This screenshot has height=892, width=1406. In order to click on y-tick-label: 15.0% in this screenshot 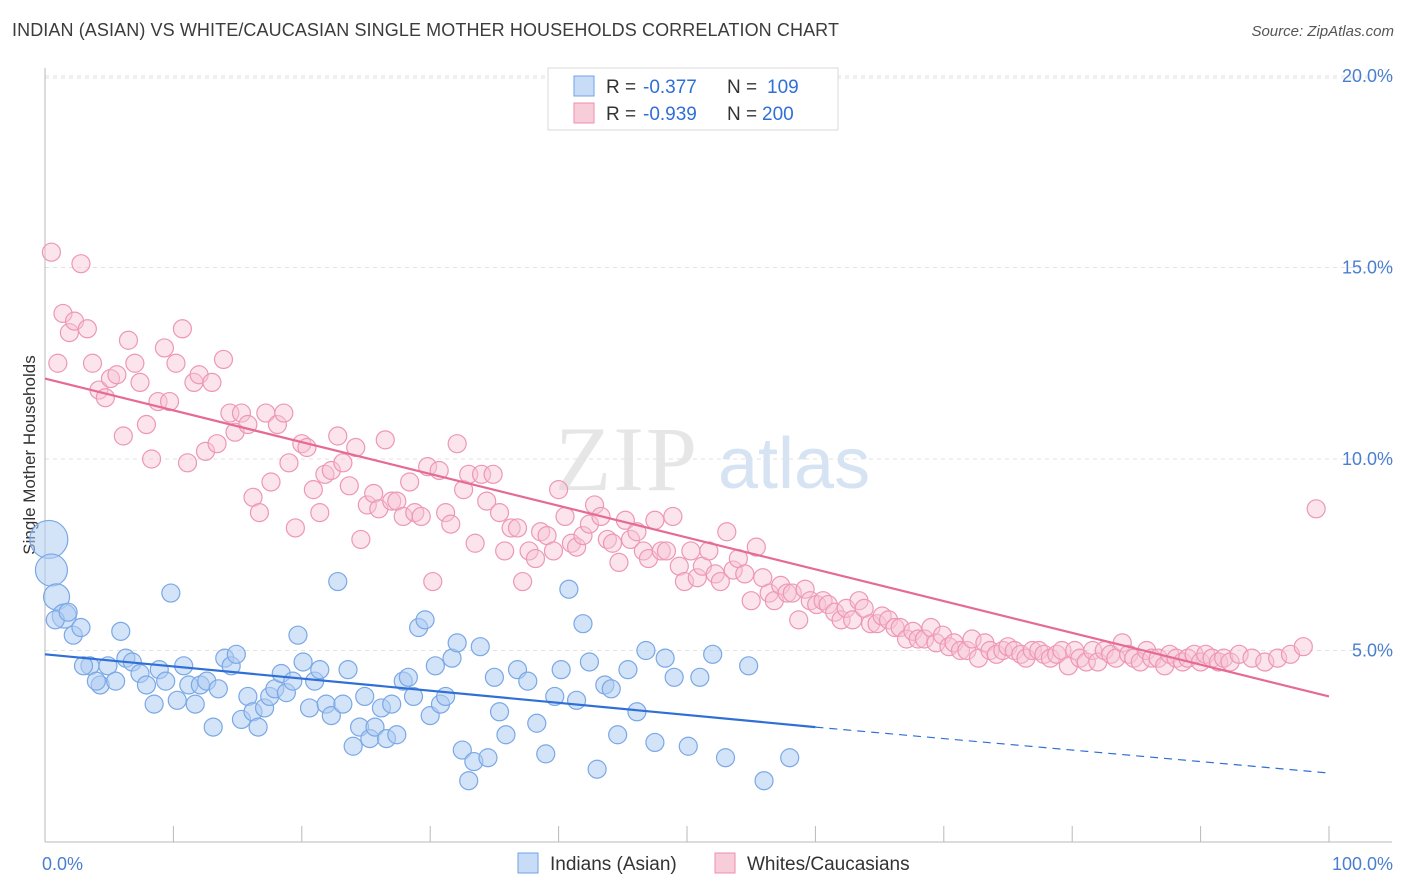, I will do `click(1367, 268)`.